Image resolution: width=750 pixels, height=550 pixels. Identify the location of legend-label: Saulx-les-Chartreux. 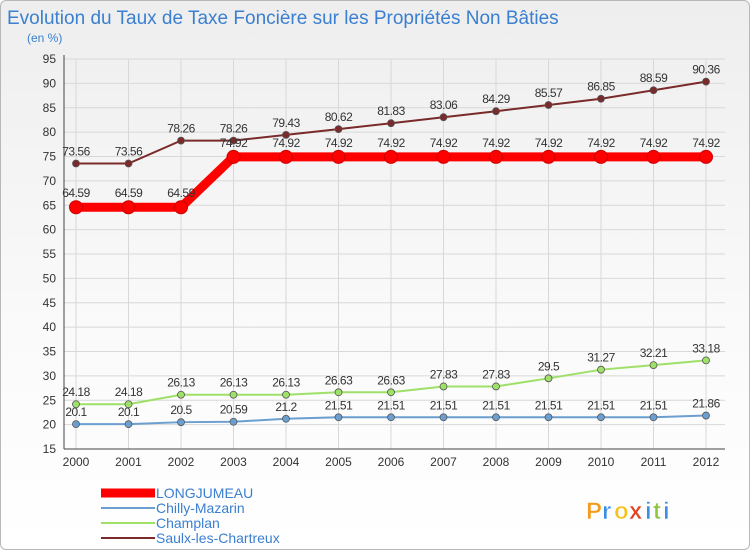
(218, 538).